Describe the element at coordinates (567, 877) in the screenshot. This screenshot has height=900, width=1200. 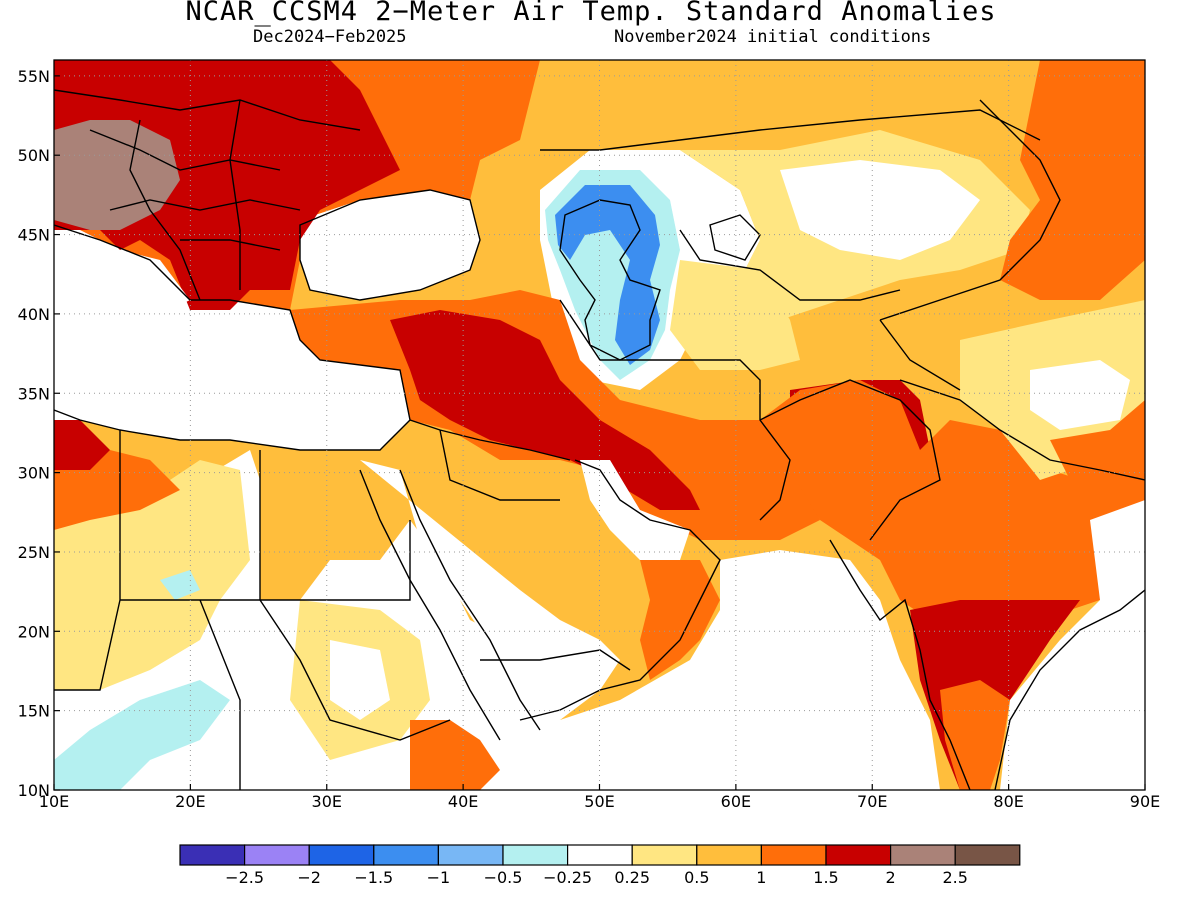
I see `colorbar-label: −0.25` at that location.